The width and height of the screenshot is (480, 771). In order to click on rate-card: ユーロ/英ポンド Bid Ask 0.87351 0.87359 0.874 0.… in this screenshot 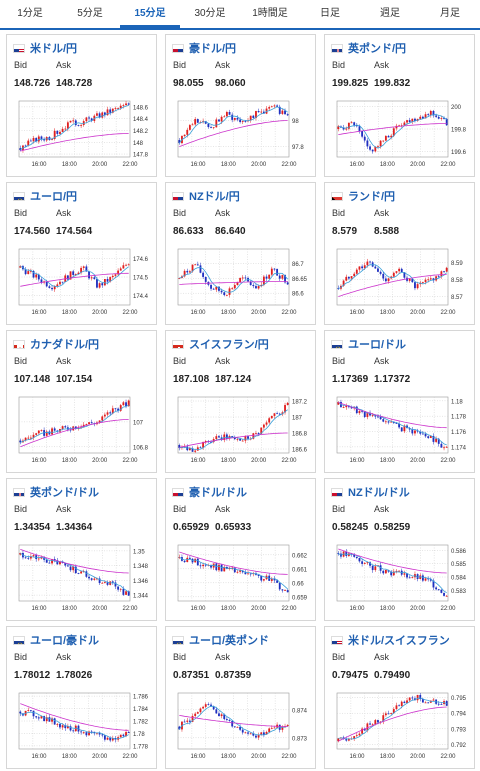, I will do `click(240, 697)`.